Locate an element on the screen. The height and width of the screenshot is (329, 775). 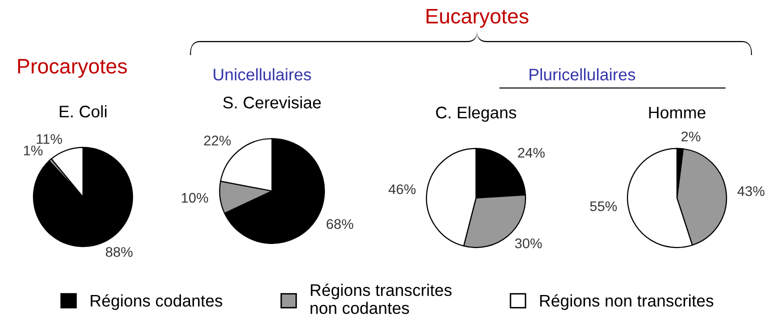
text: Eucaryotes is located at coordinates (477, 18).